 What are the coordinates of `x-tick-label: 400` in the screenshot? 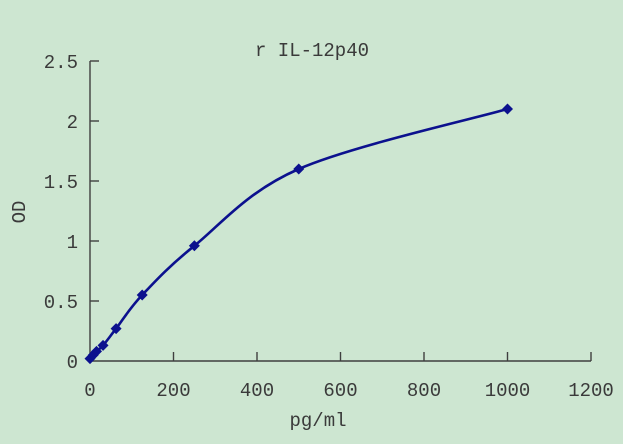 It's located at (257, 391).